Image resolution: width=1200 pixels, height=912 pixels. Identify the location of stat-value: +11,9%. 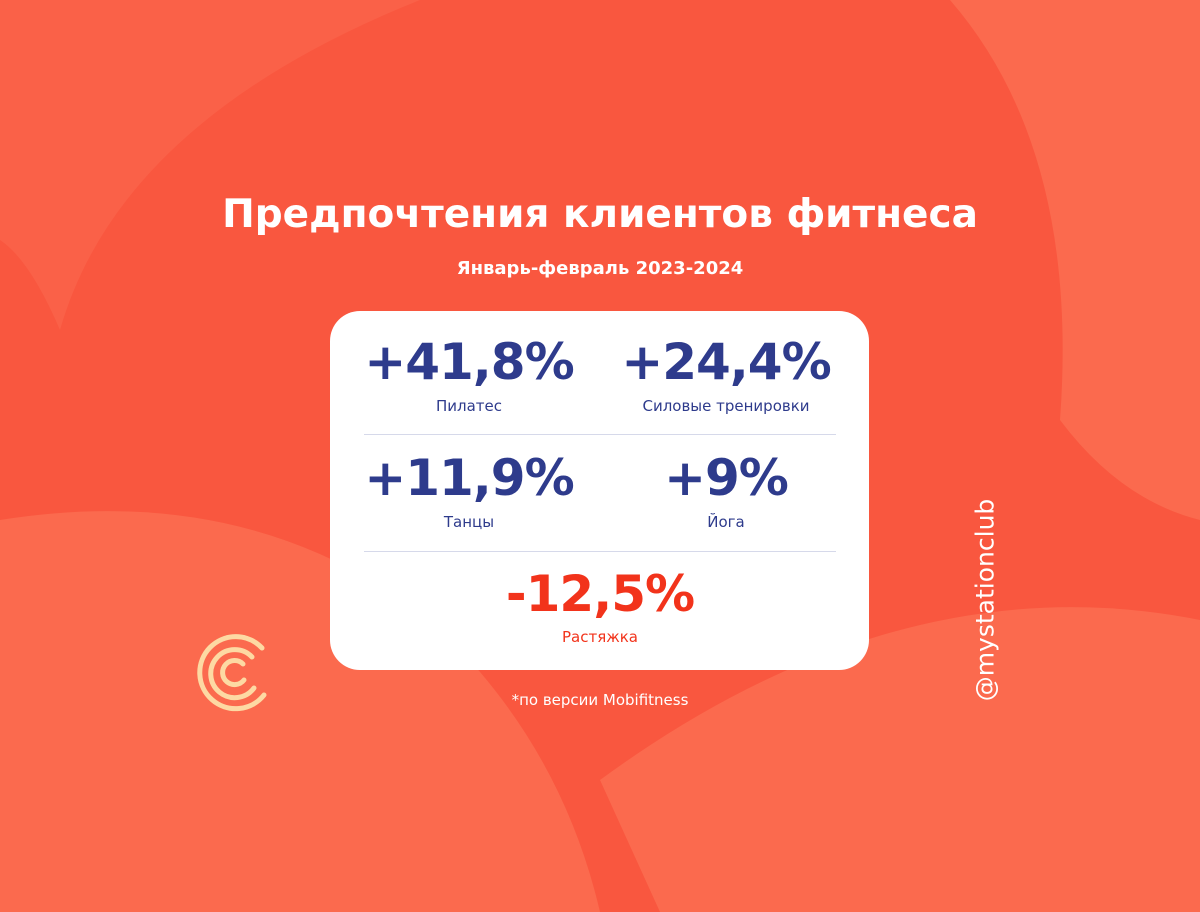
(469, 478).